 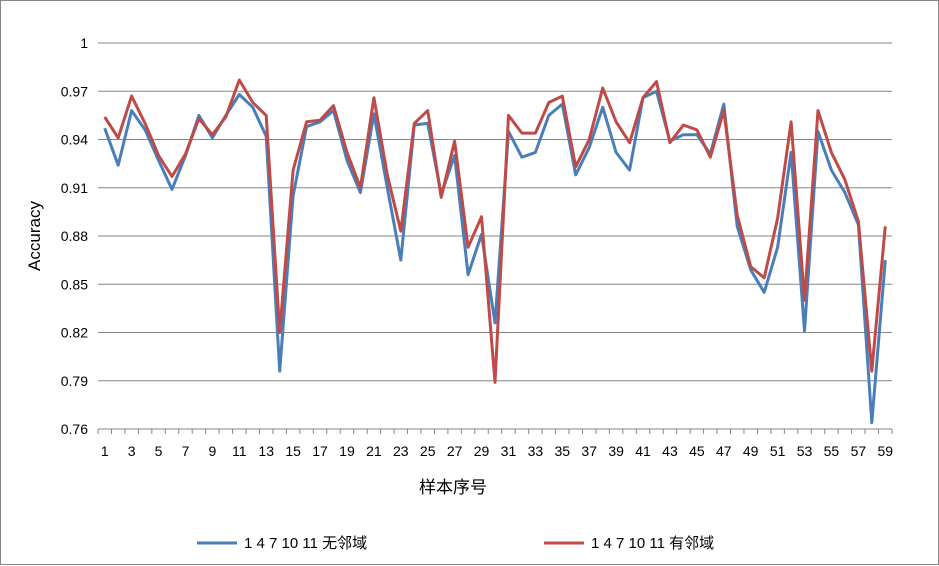 What do you see at coordinates (74, 429) in the screenshot?
I see `y-tick-label: 0.76` at bounding box center [74, 429].